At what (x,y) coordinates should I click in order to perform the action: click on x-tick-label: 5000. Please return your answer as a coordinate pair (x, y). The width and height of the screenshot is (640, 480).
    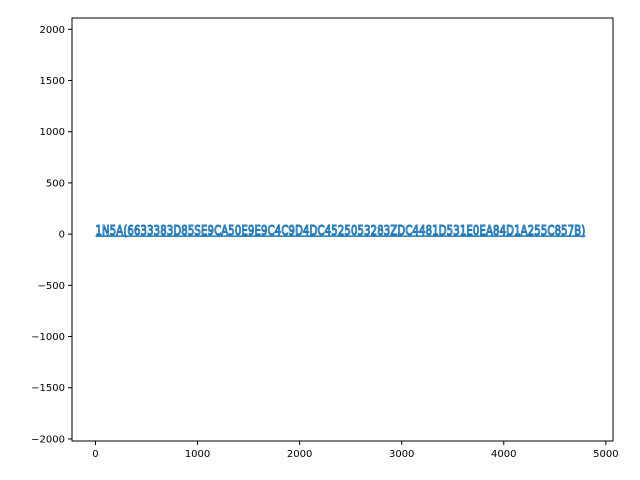
    Looking at the image, I should click on (605, 454).